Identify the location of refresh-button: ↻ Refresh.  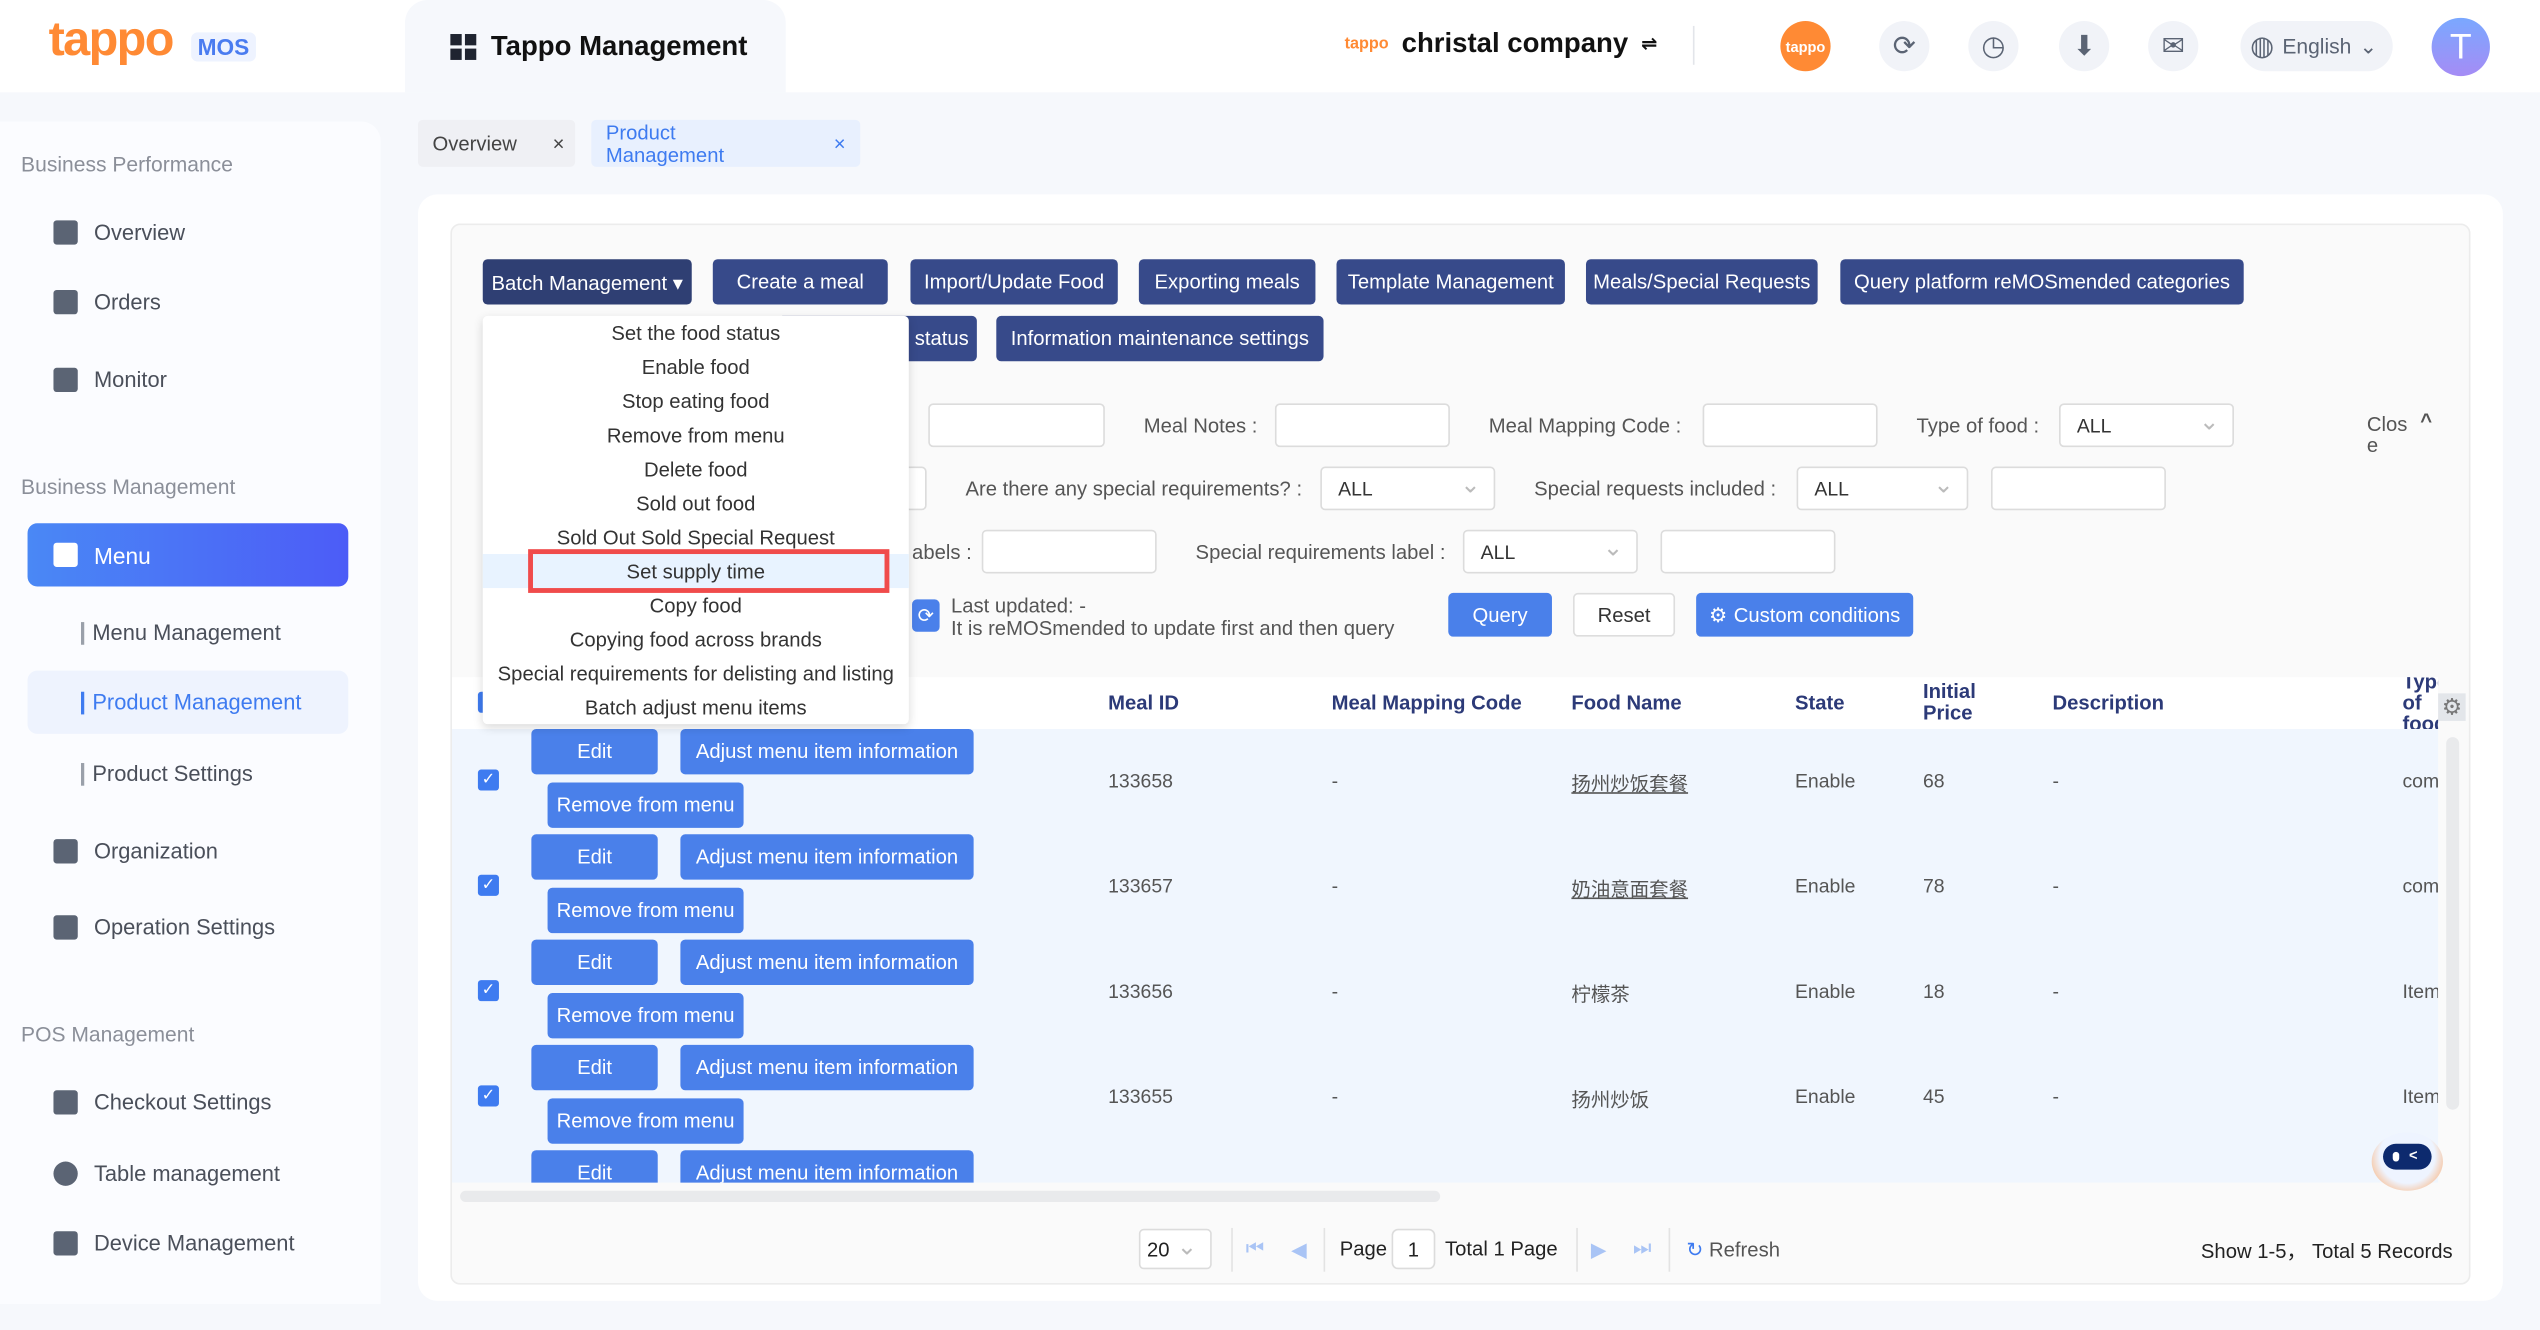
(1733, 1249).